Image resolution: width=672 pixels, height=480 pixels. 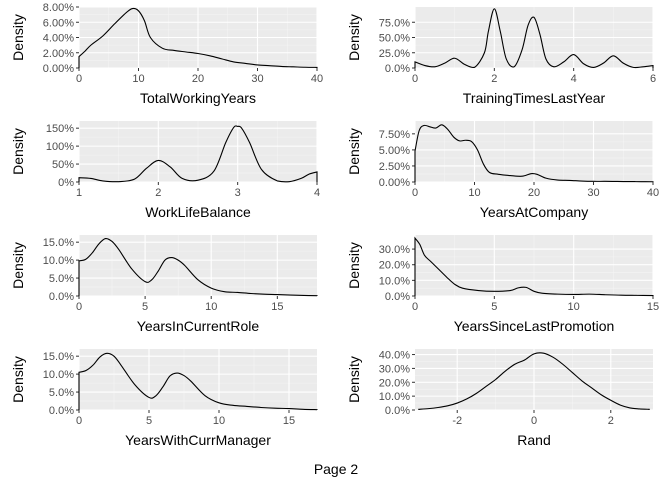 What do you see at coordinates (394, 54) in the screenshot?
I see `y-tick-label: 25.0%` at bounding box center [394, 54].